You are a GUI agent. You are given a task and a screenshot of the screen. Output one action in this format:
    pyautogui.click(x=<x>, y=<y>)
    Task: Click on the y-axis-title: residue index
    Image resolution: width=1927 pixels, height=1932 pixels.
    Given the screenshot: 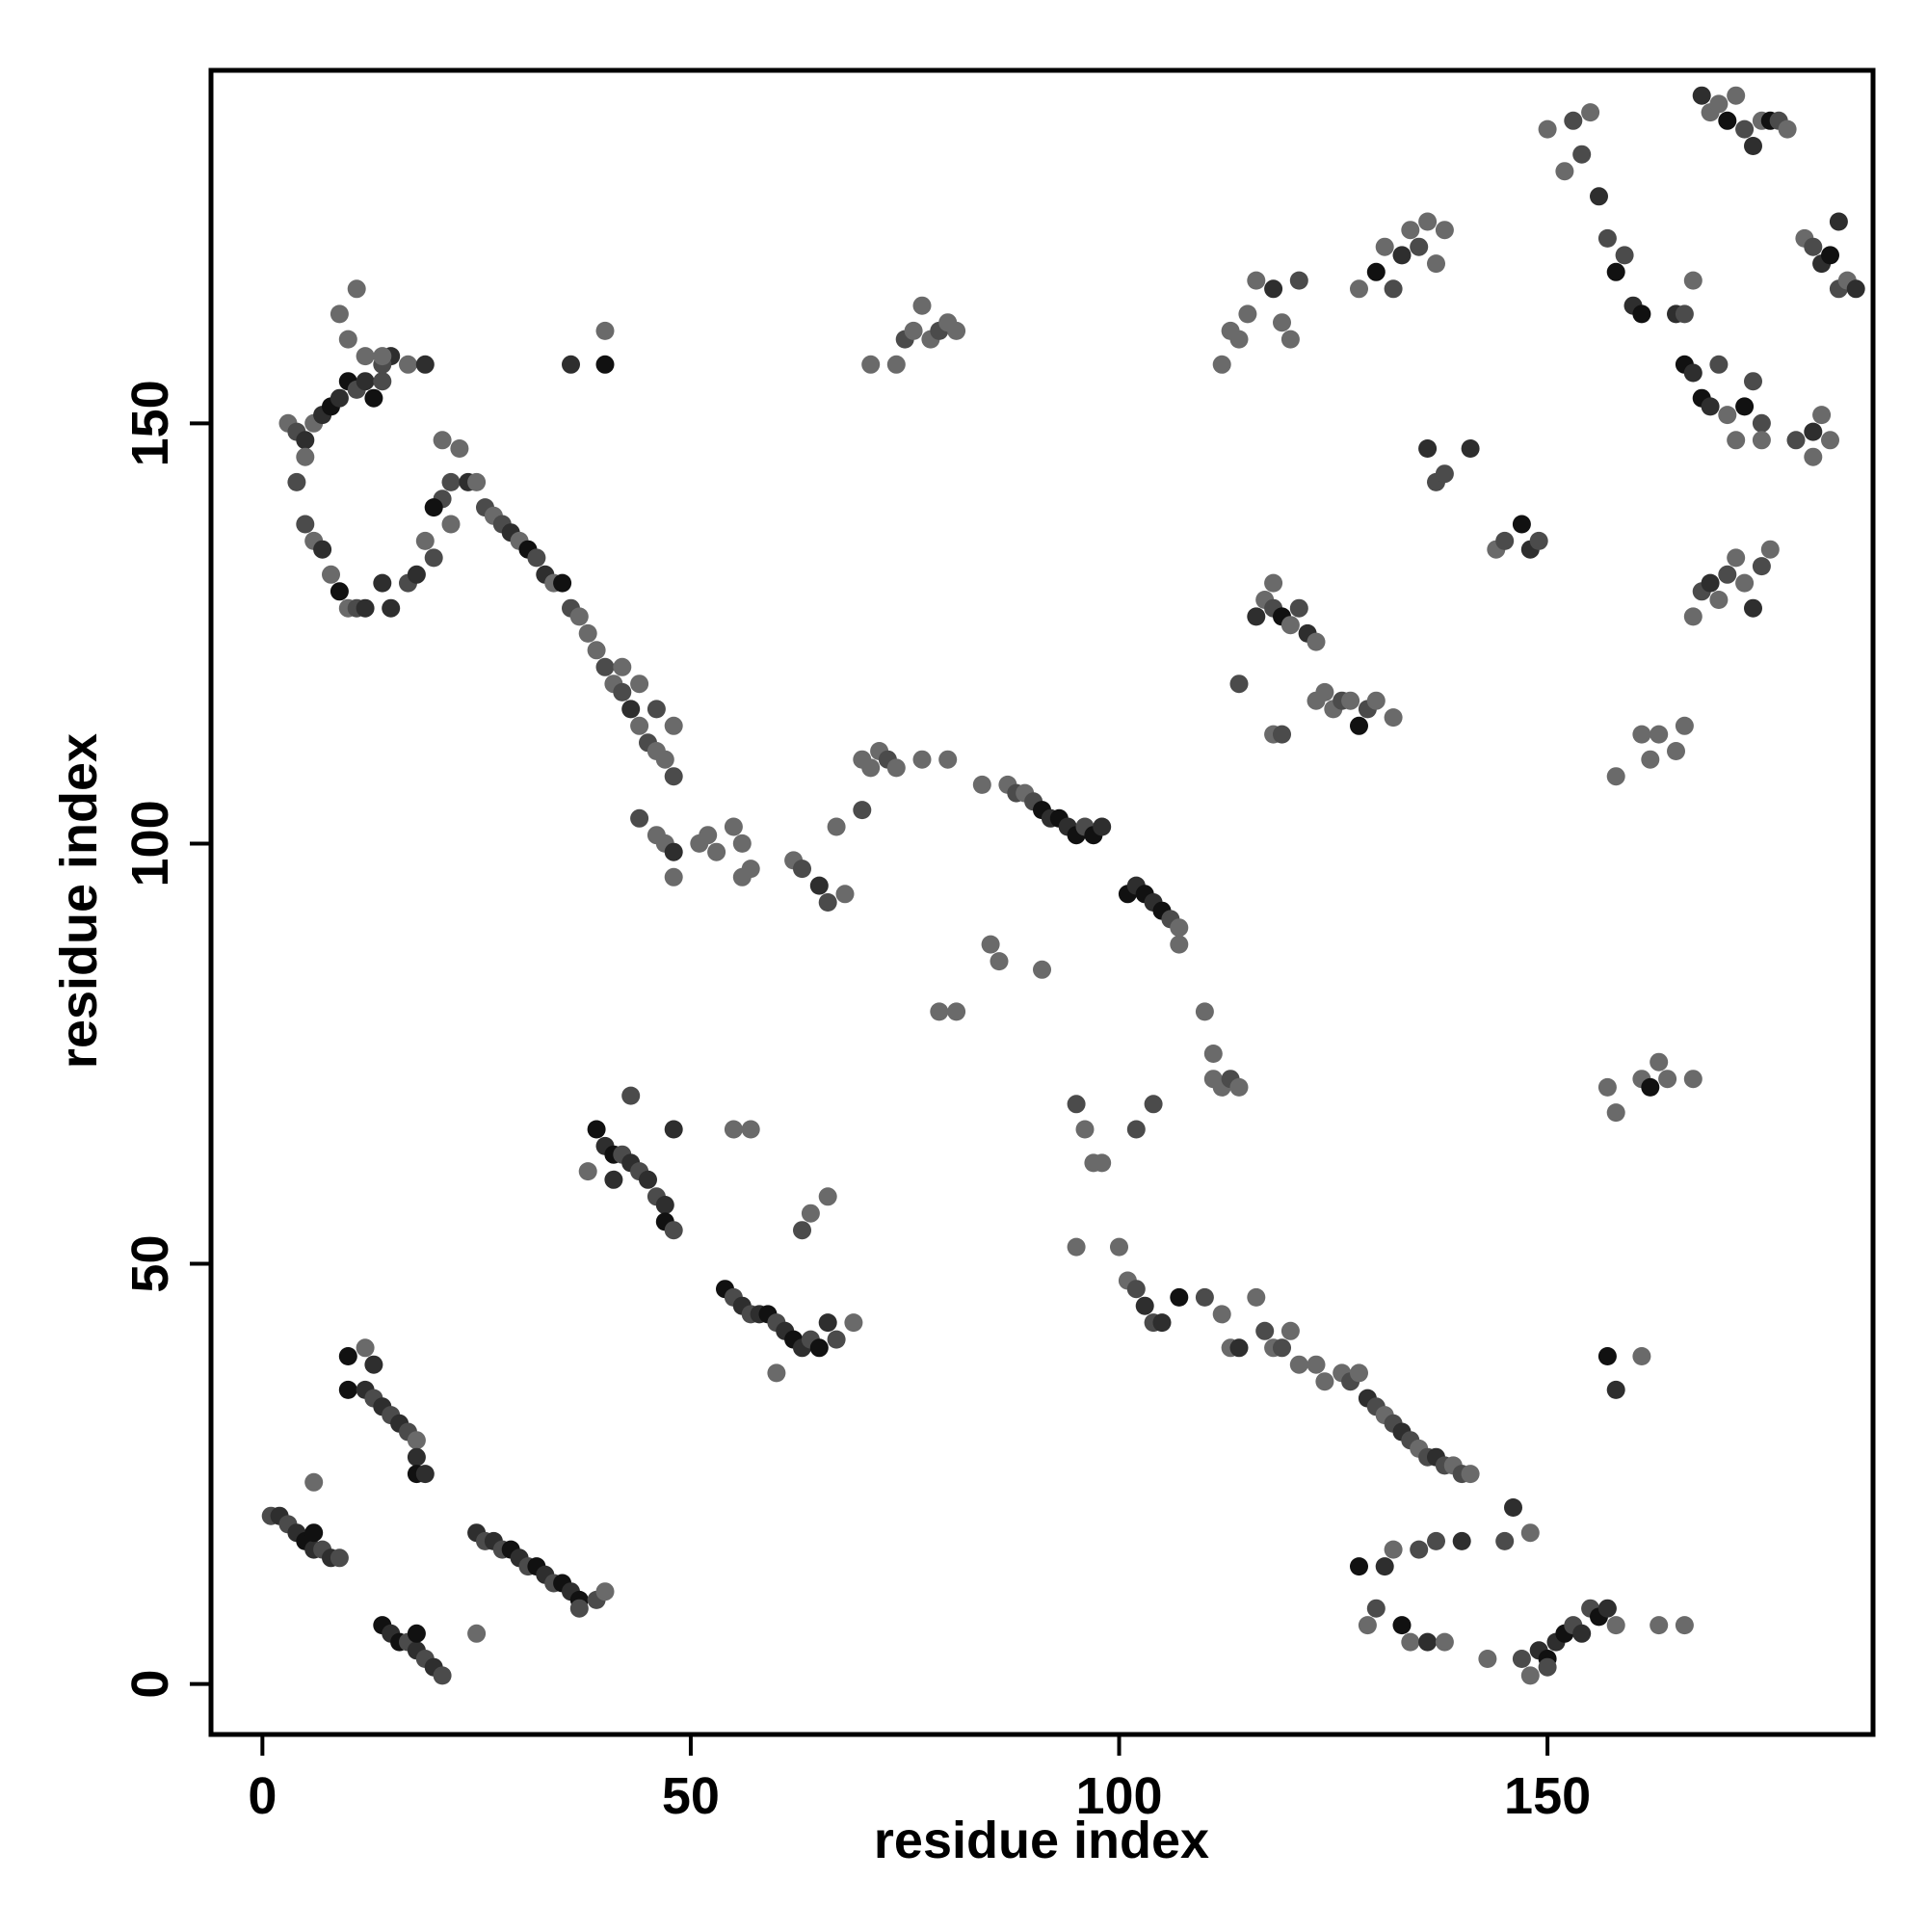 What is the action you would take?
    pyautogui.click(x=79, y=901)
    